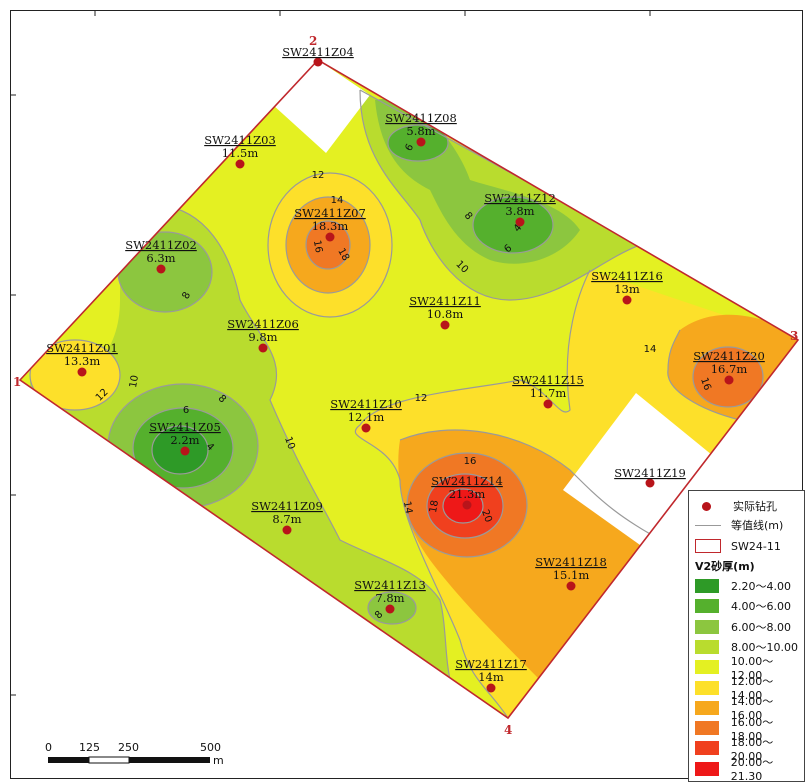 This screenshot has width=806, height=783. Describe the element at coordinates (571, 562) in the screenshot. I see `borehole-id-label: SW2411Z18` at that location.